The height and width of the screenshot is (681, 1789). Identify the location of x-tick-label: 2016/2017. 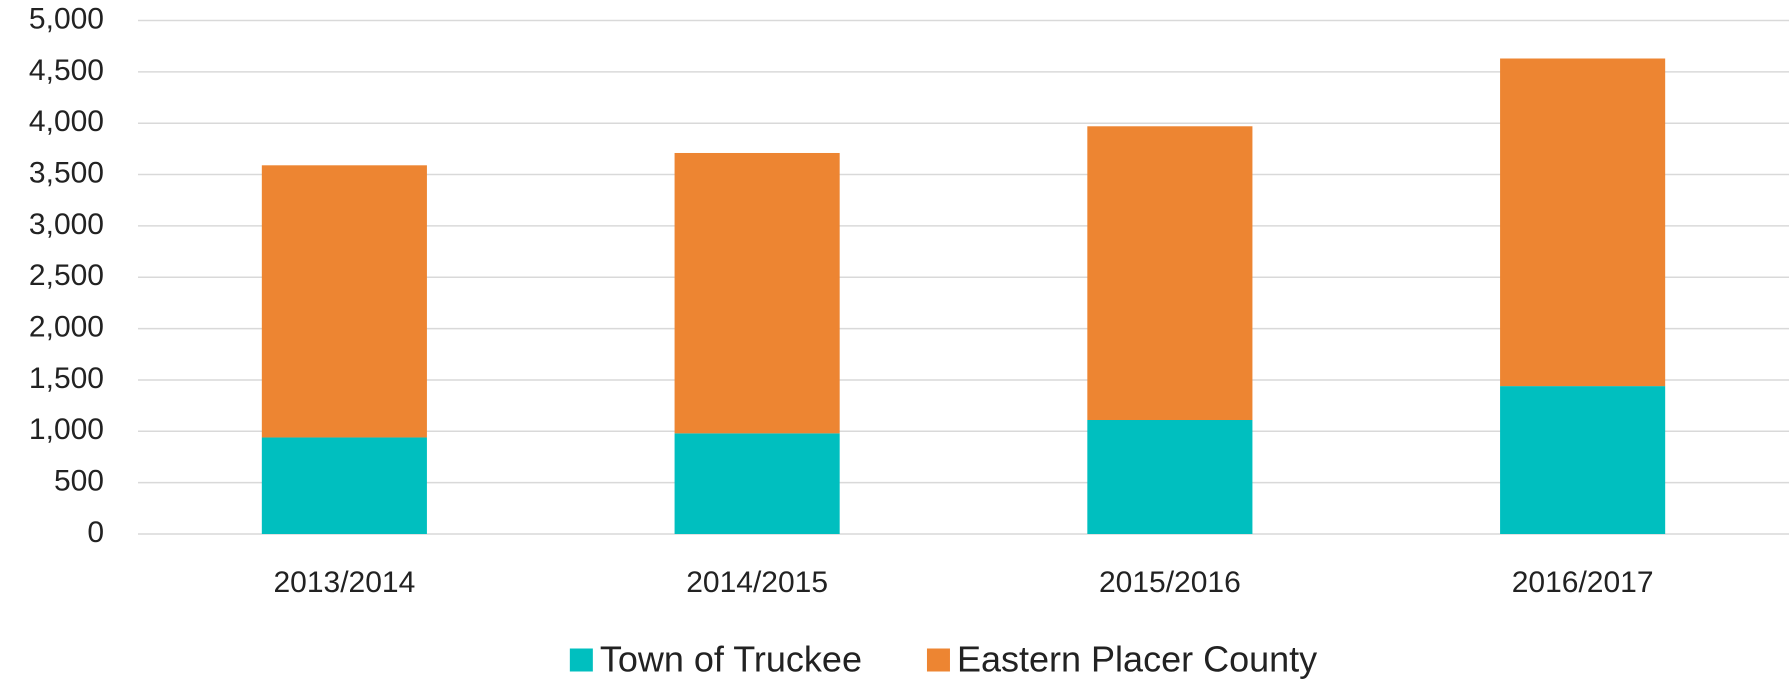
(1583, 582).